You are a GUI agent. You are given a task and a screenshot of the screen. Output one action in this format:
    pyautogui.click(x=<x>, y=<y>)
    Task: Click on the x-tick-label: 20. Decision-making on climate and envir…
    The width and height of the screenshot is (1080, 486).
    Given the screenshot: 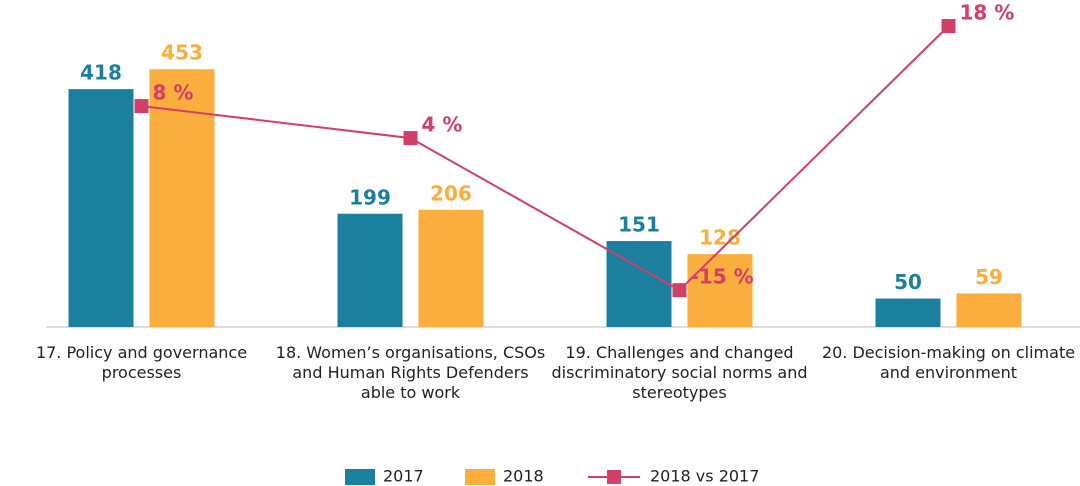 What is the action you would take?
    pyautogui.click(x=948, y=362)
    